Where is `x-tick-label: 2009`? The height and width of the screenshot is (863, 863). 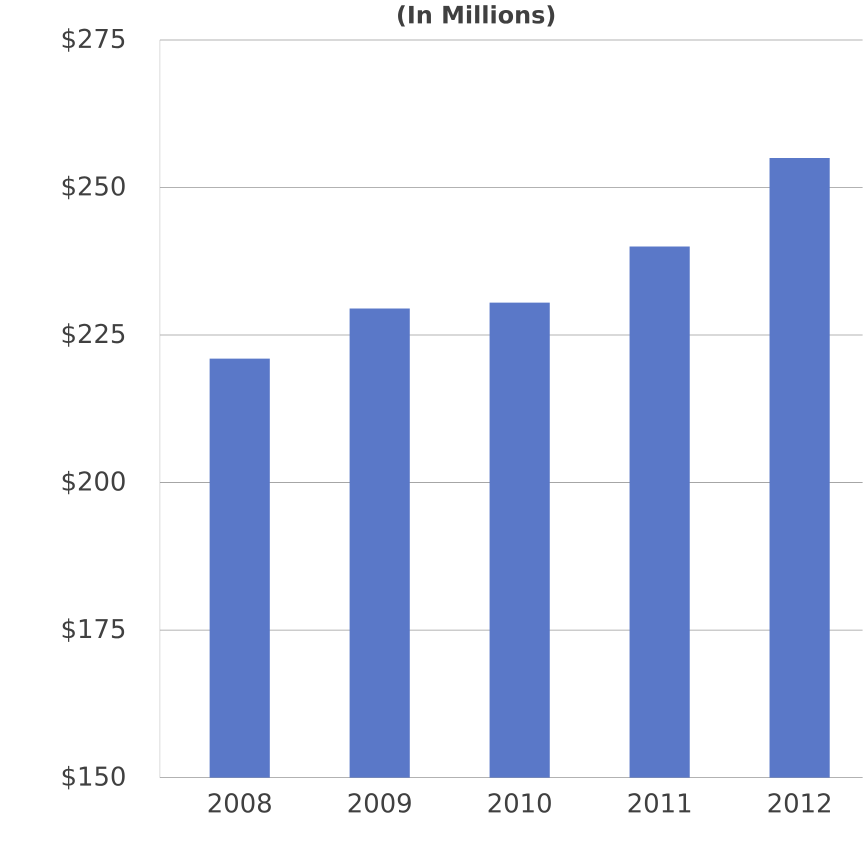 x-tick-label: 2009 is located at coordinates (379, 803).